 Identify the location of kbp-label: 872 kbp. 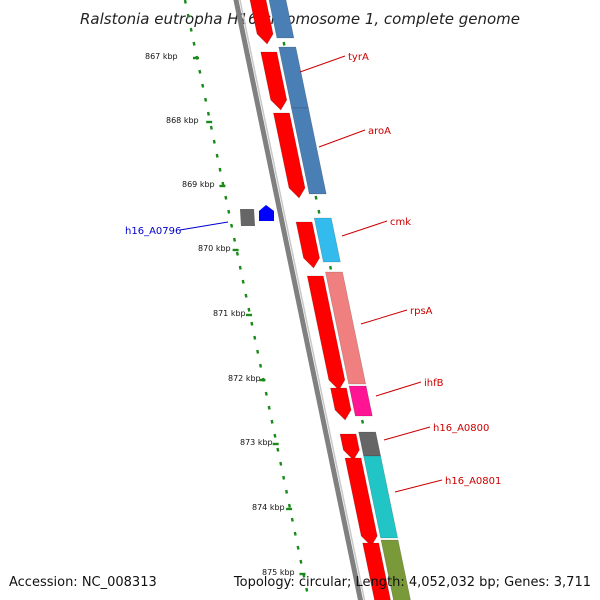
(244, 378).